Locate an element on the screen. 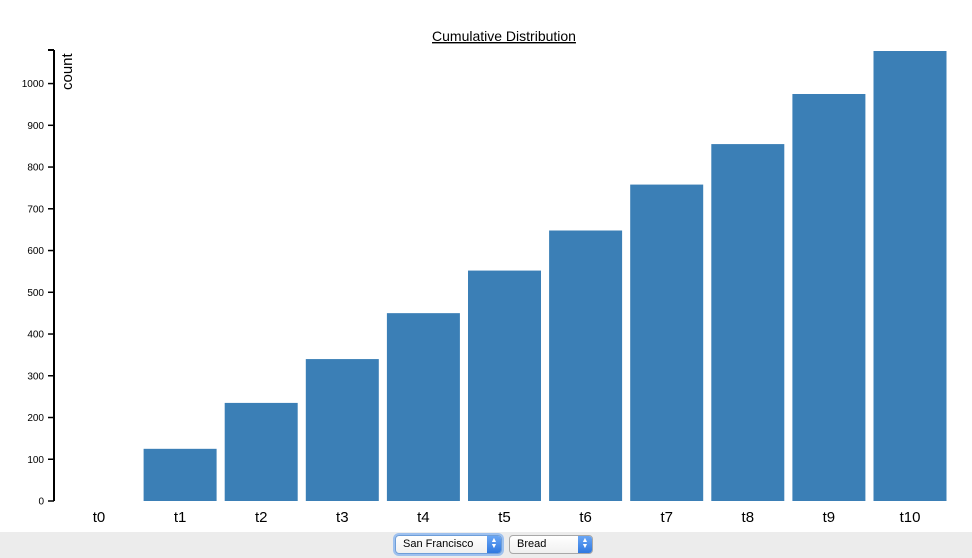 The image size is (972, 558). bar-t10 is located at coordinates (910, 276).